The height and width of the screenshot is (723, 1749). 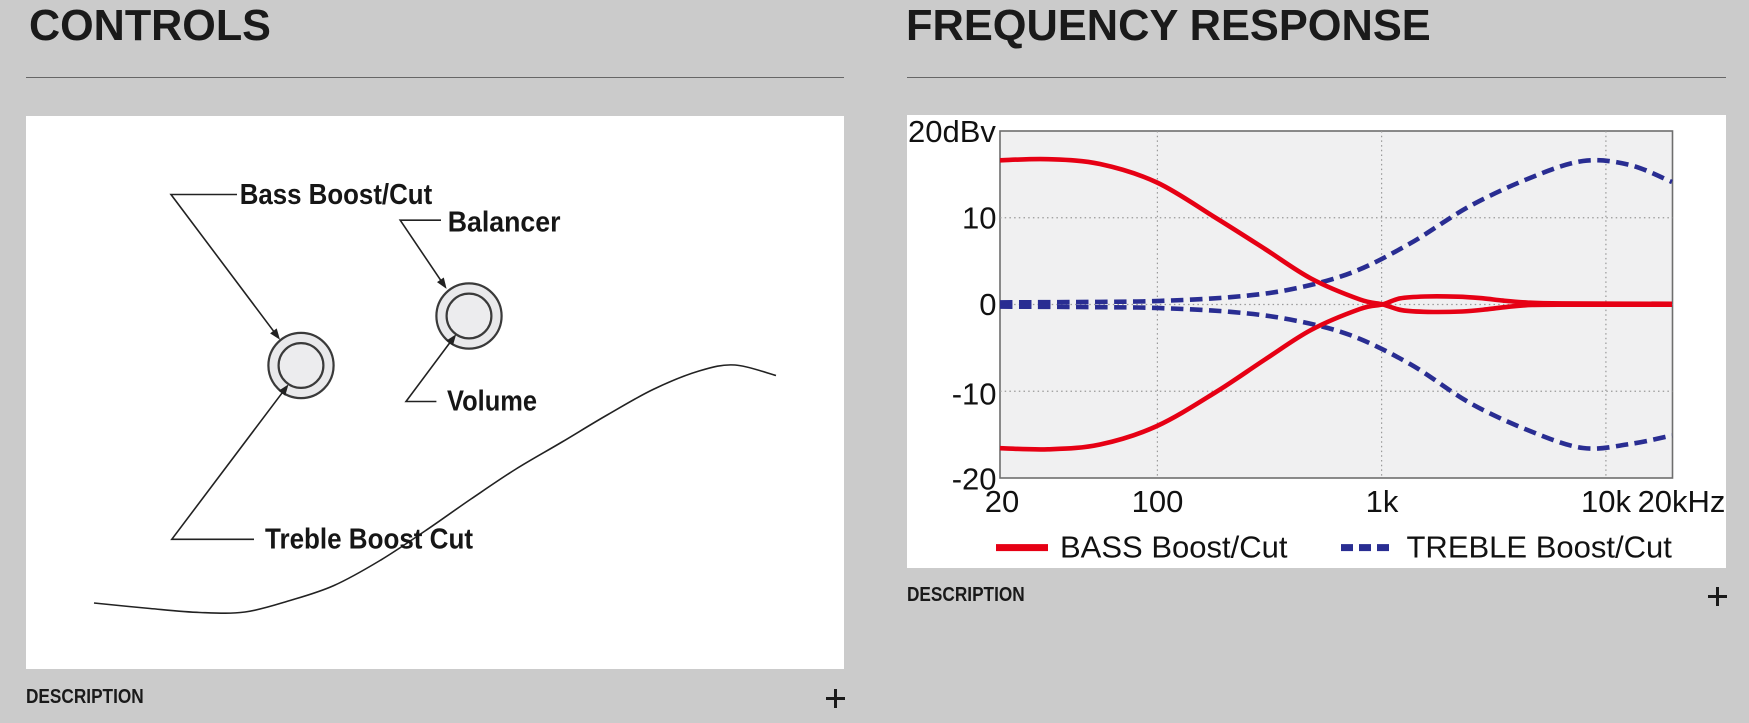 I want to click on svg-text: 1k, so click(x=1382, y=501).